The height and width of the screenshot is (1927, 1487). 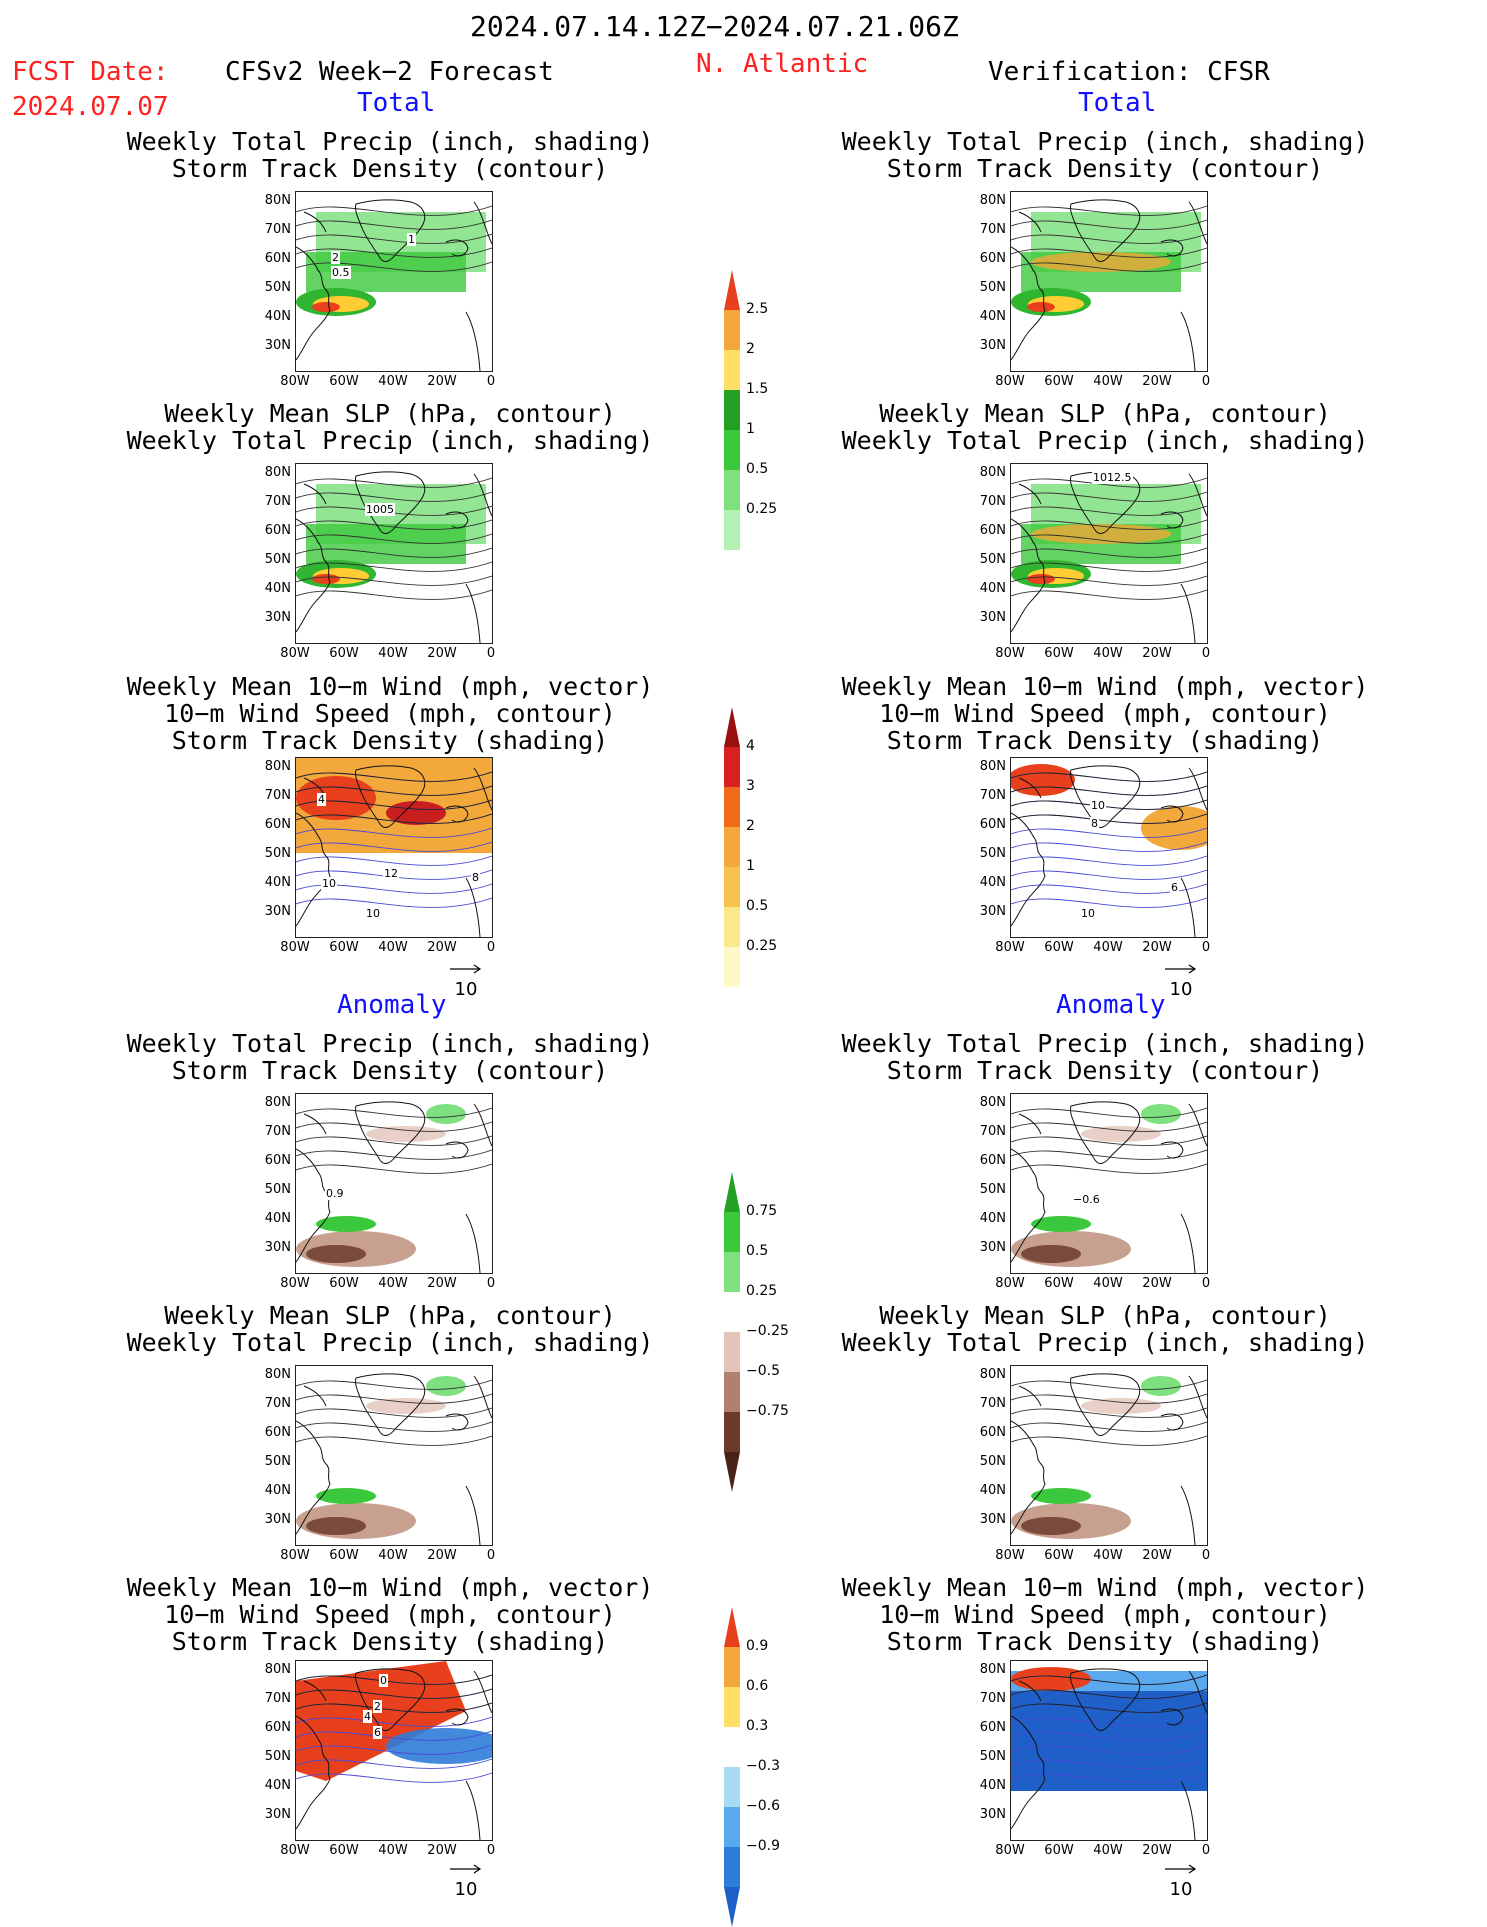 What do you see at coordinates (394, 1183) in the screenshot?
I see `fc-aprecip-map` at bounding box center [394, 1183].